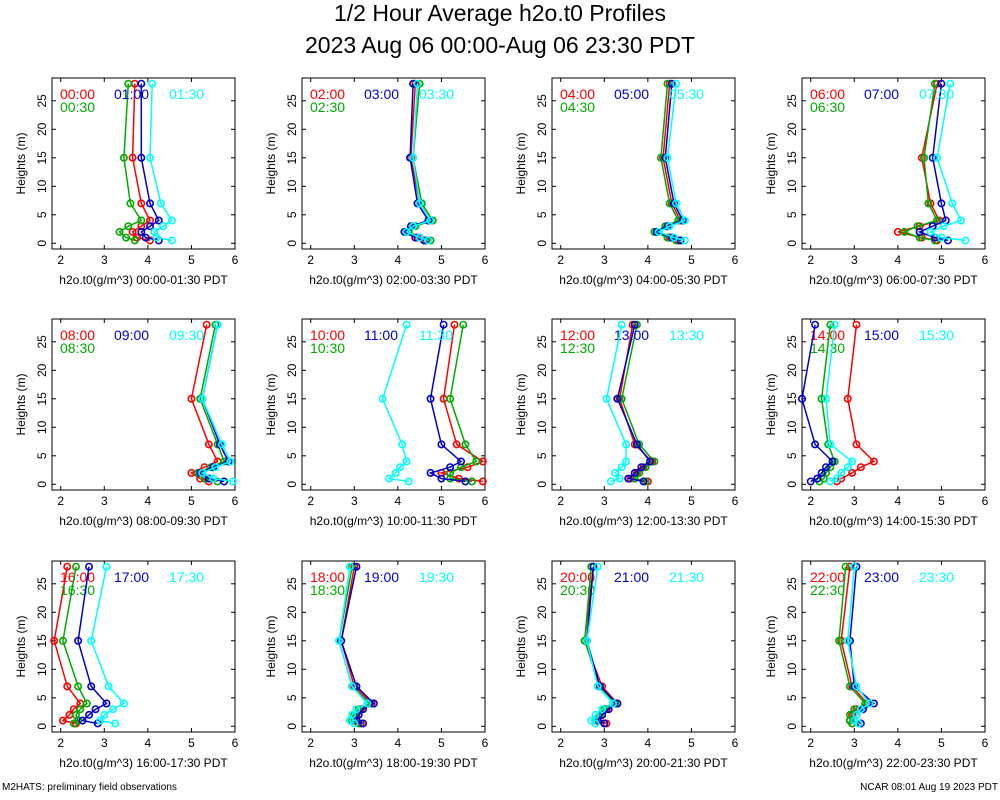  Describe the element at coordinates (143, 280) in the screenshot. I see `x-axis-label: h2o.t0(g/m^3) 00:00-01:30 PDT` at that location.